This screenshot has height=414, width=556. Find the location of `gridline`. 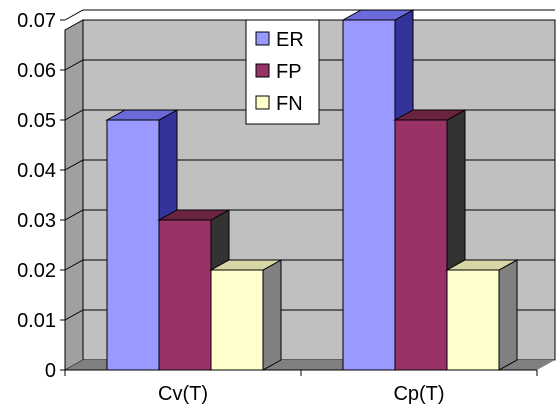

gridline is located at coordinates (309, 15).